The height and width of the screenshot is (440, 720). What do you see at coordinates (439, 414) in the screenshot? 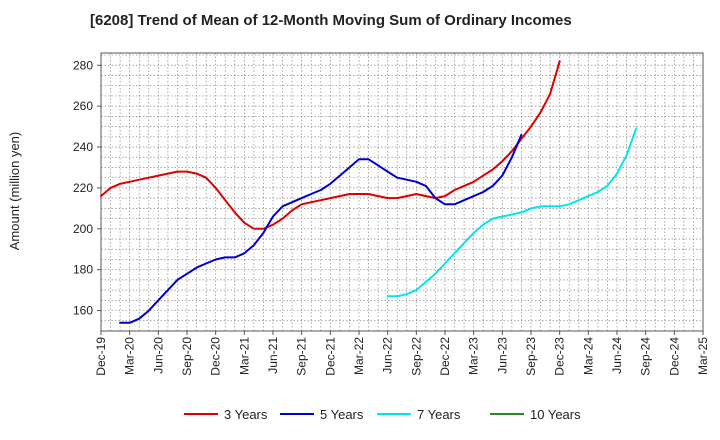
I see `legend-label: 7 Years` at bounding box center [439, 414].